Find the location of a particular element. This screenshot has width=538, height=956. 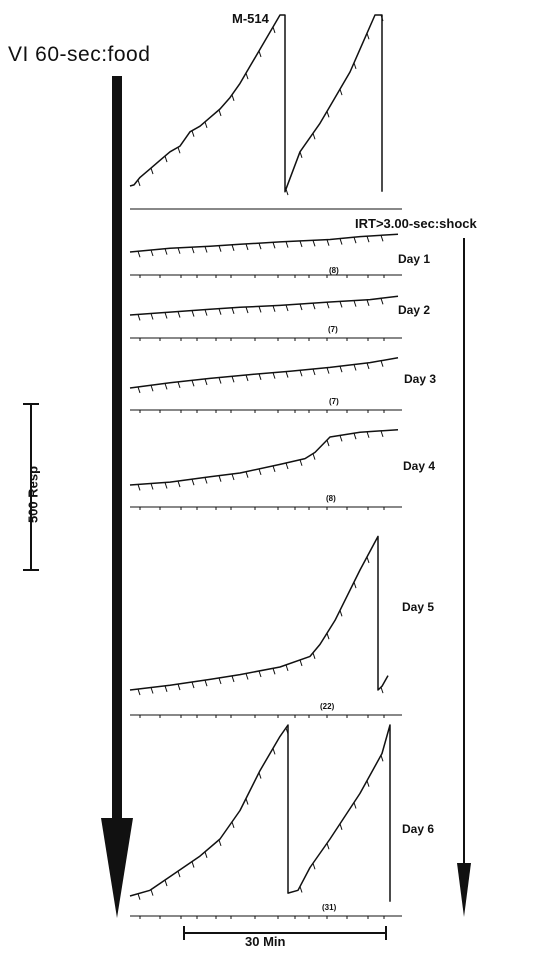

response-scale-label: 500 Resp is located at coordinates (33, 494).